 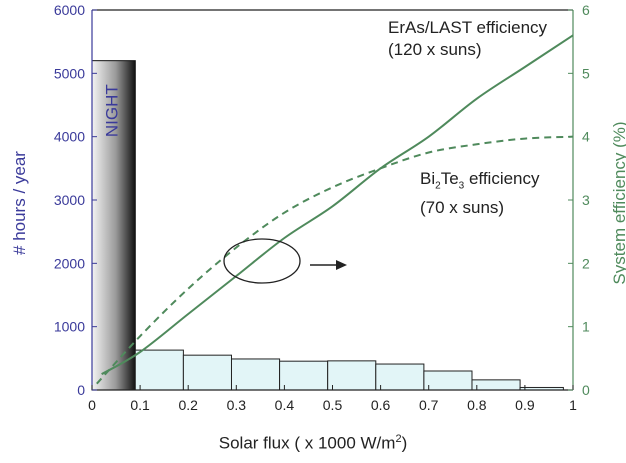 What do you see at coordinates (428, 178) in the screenshot?
I see `bite-bi: Bi` at bounding box center [428, 178].